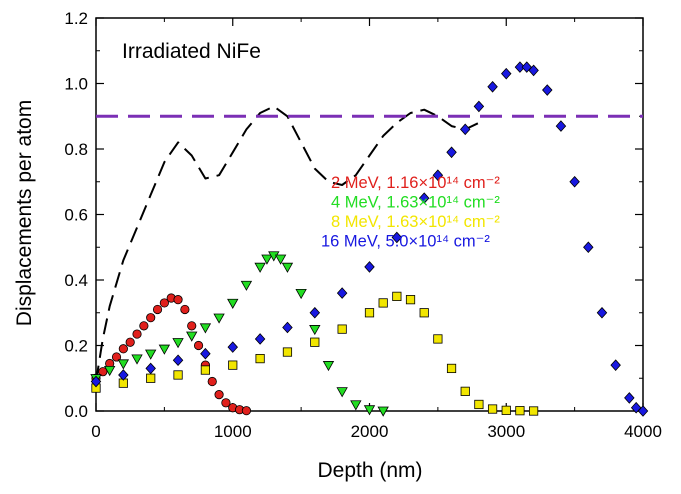 This screenshot has width=681, height=494. I want to click on x-axis-label: Depth (nm), so click(369, 470).